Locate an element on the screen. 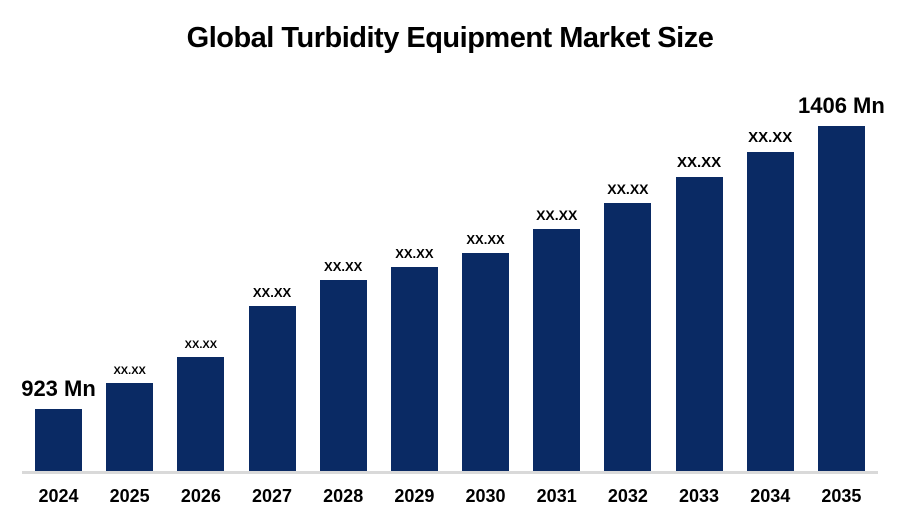  bar-2026 is located at coordinates (201, 414).